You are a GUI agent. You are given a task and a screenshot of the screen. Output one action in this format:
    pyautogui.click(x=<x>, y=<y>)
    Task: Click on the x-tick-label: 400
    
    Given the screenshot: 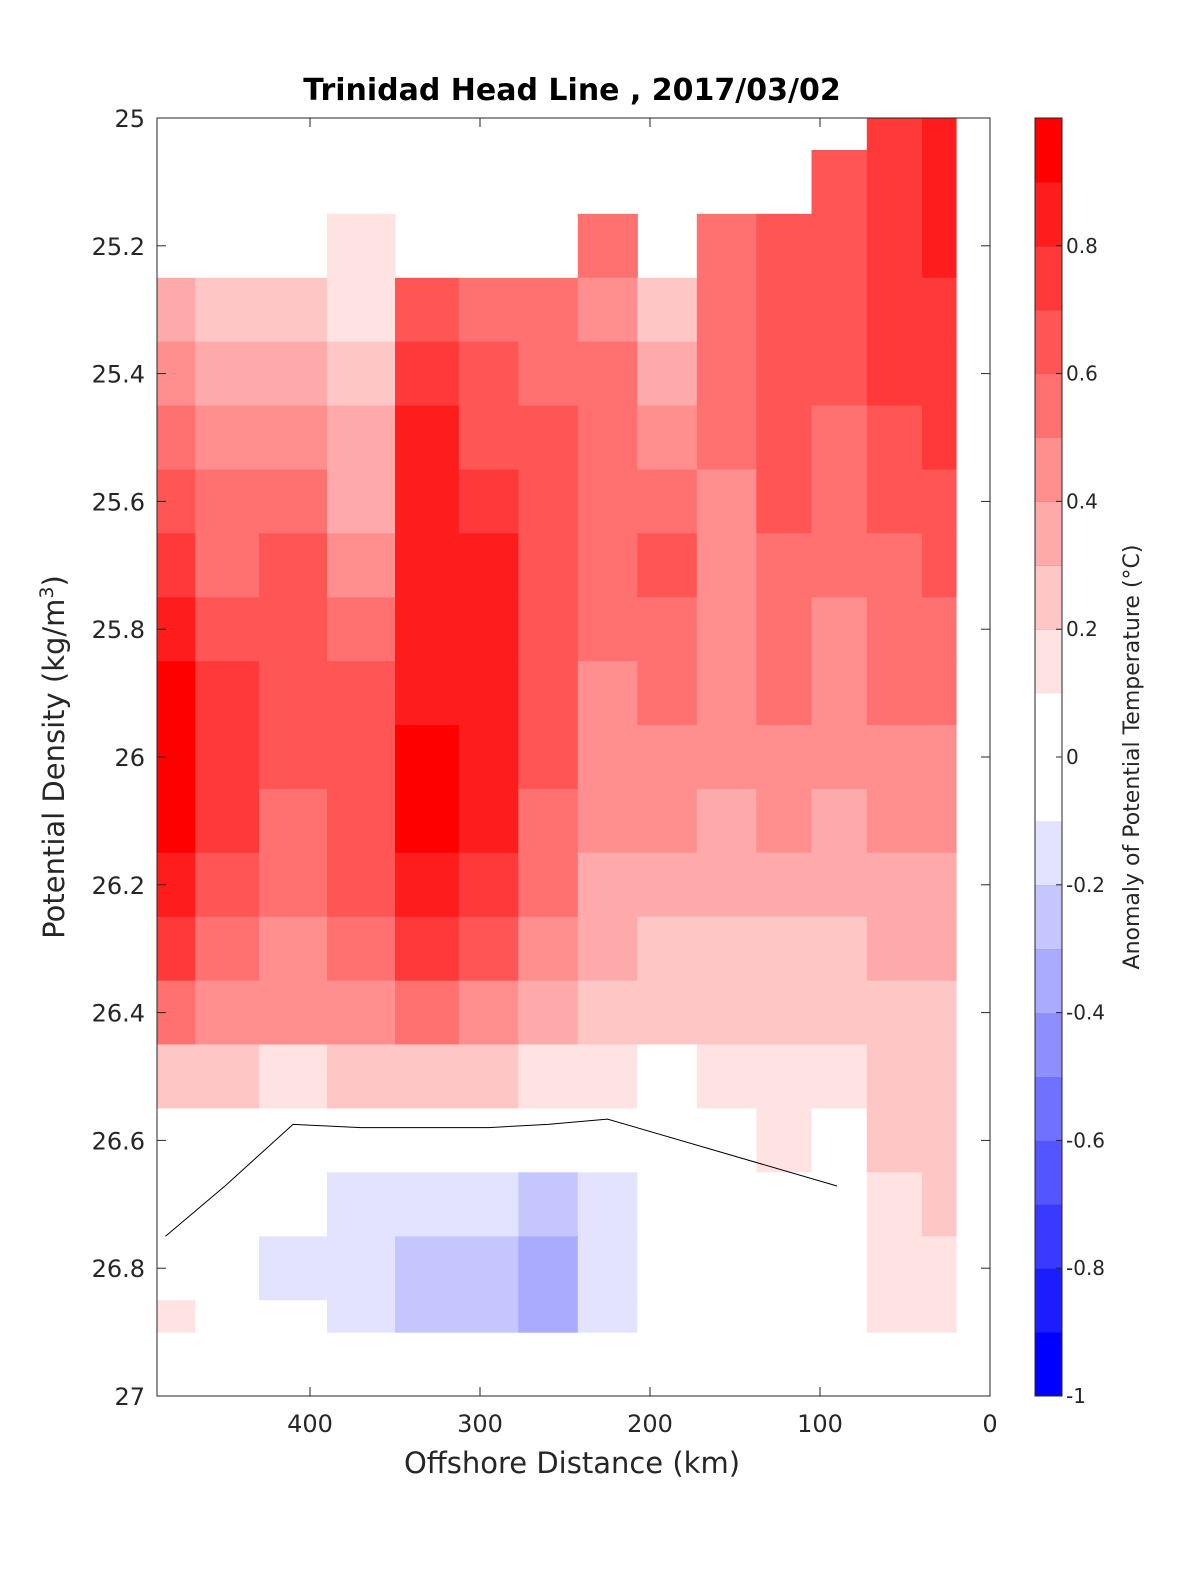 What is the action you would take?
    pyautogui.click(x=310, y=1424)
    